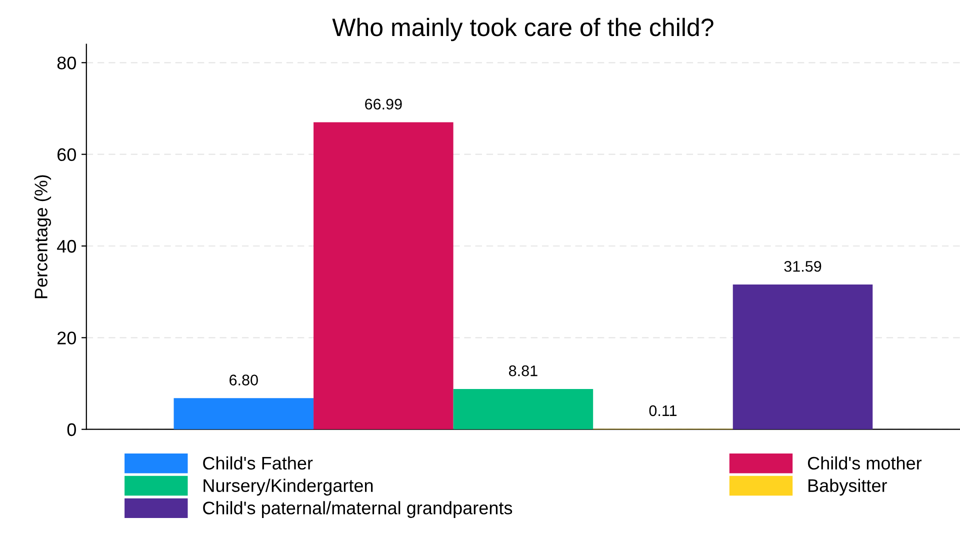 The height and width of the screenshot is (554, 960). What do you see at coordinates (523, 30) in the screenshot?
I see `chart-title: Who mainly took care of the child?` at bounding box center [523, 30].